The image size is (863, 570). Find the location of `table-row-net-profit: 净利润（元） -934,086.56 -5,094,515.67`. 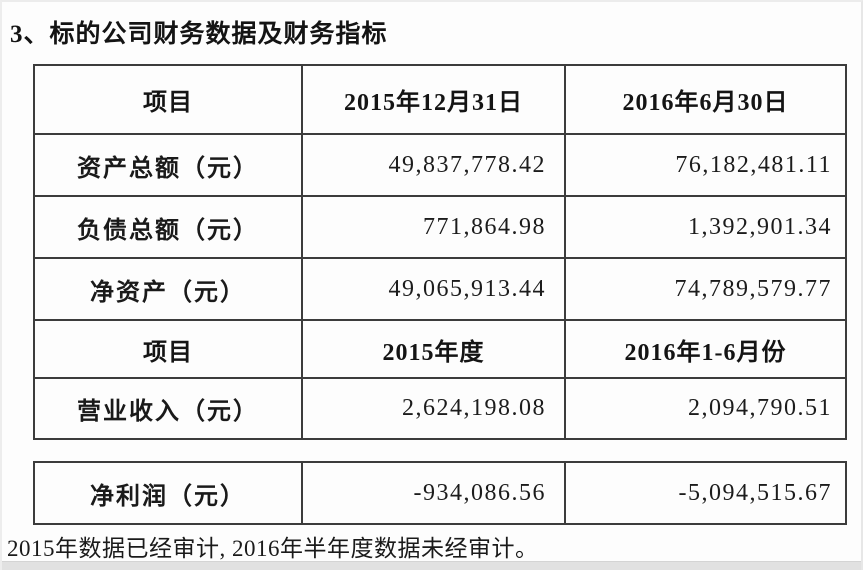

table-row-net-profit: 净利润（元） -934,086.56 -5,094,515.67 is located at coordinates (440, 493).